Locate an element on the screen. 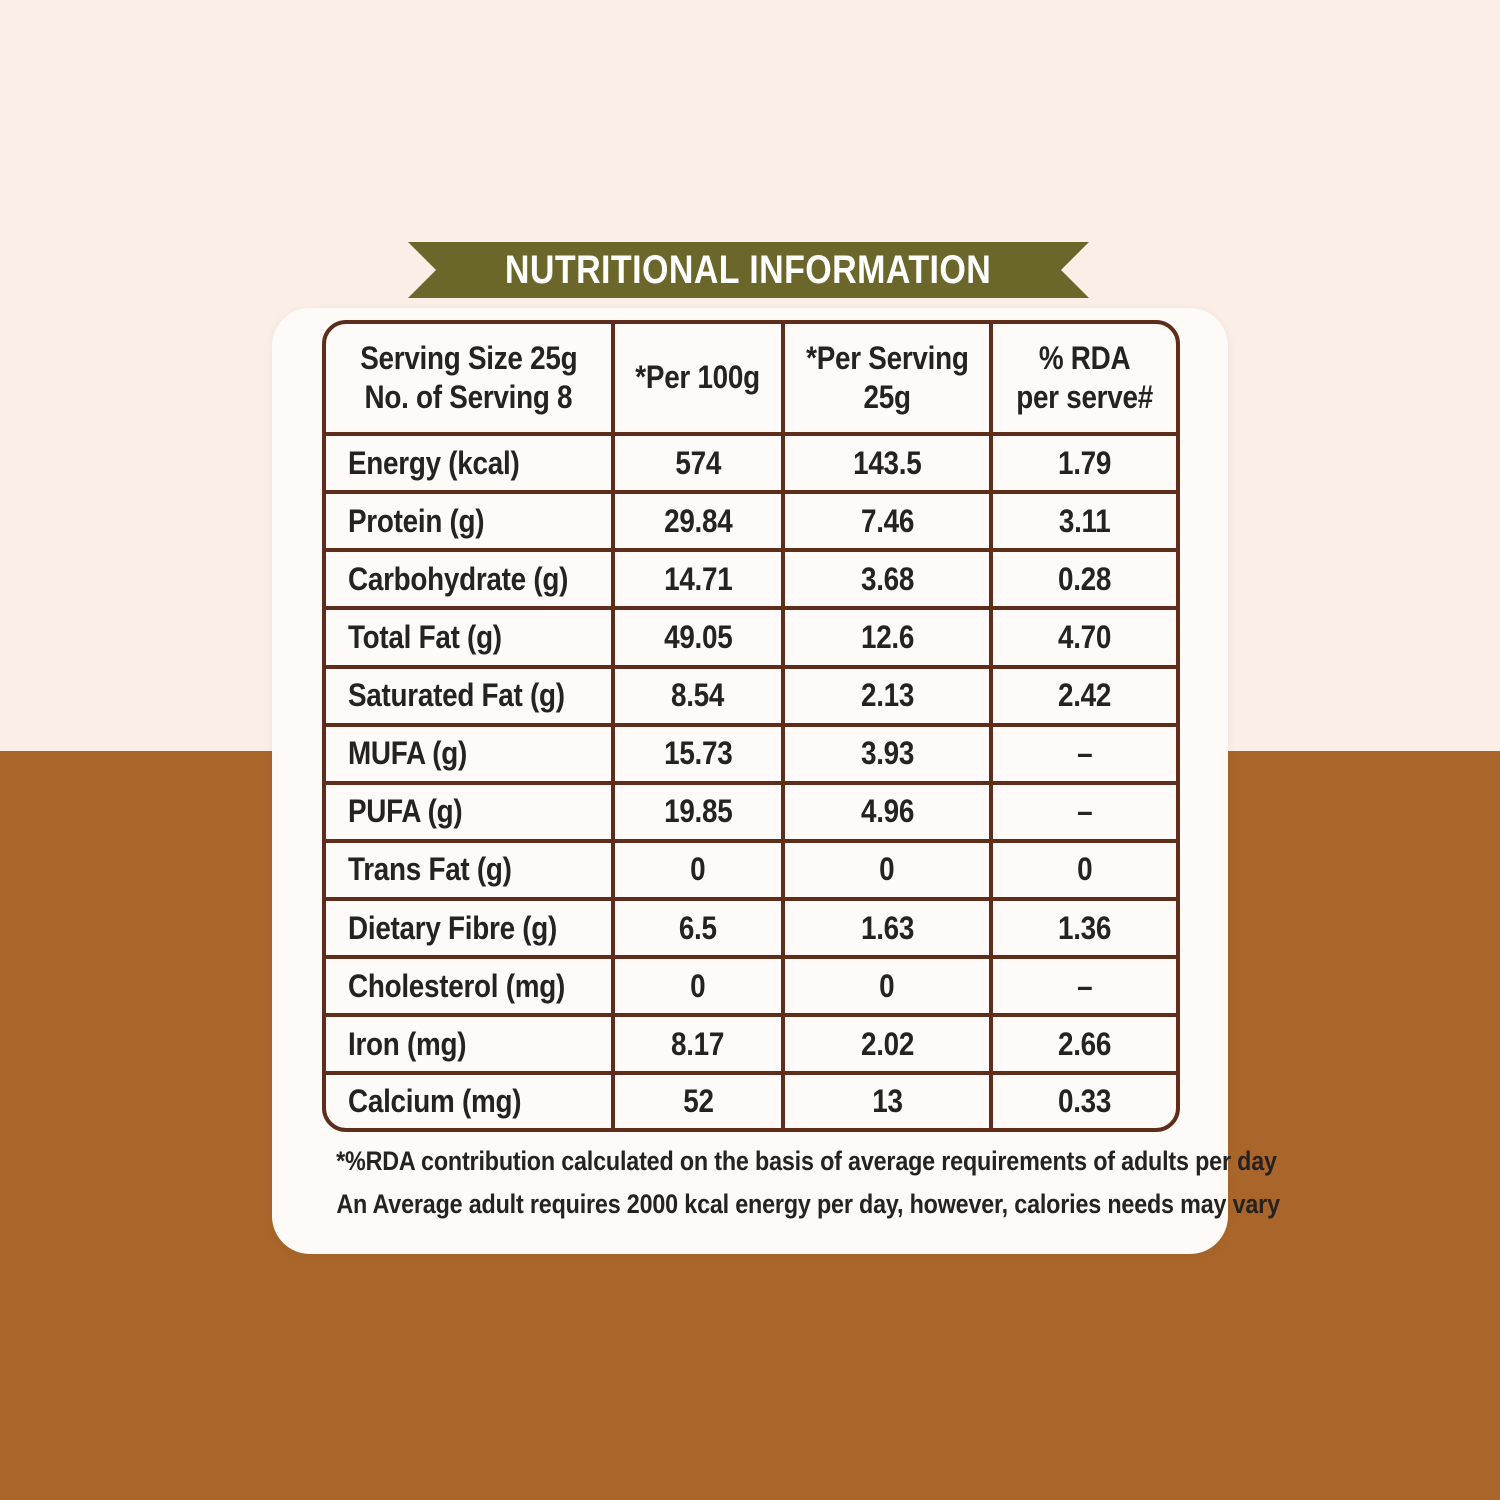 This screenshot has width=1500, height=1500. serving-size-text: Serving Size 25g is located at coordinates (468, 357).